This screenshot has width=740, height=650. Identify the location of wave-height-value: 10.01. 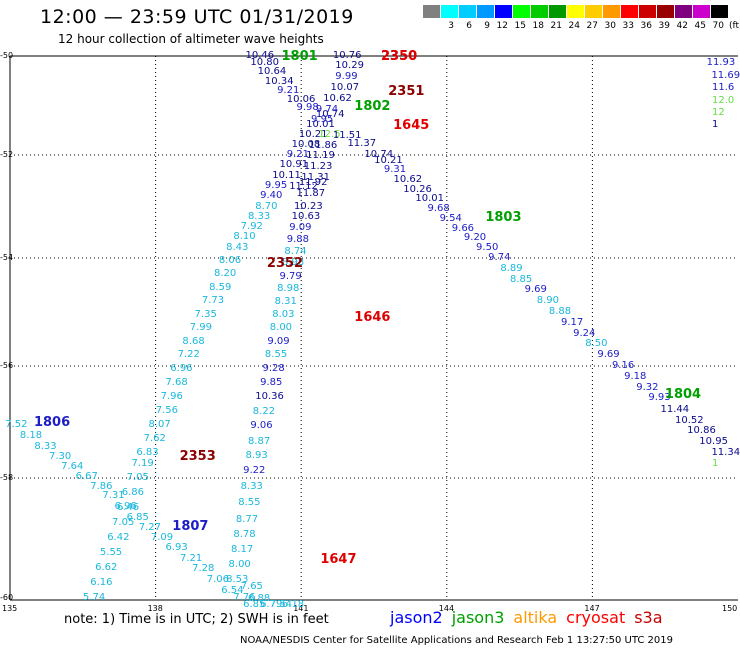
(320, 125).